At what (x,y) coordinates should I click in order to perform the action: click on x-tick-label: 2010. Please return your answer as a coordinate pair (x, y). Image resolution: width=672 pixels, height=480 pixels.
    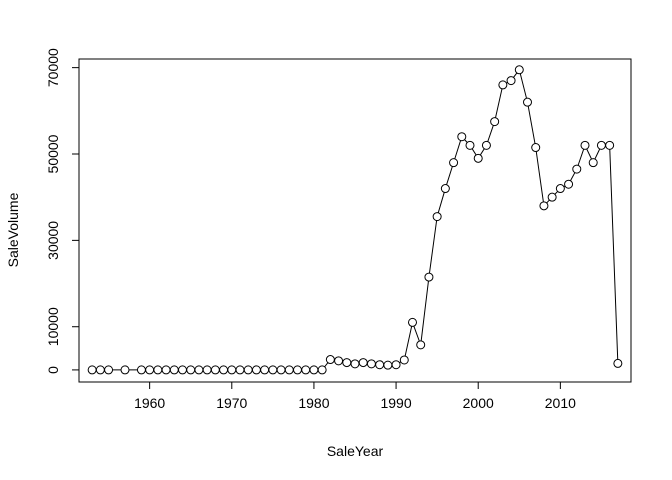
    Looking at the image, I should click on (560, 403).